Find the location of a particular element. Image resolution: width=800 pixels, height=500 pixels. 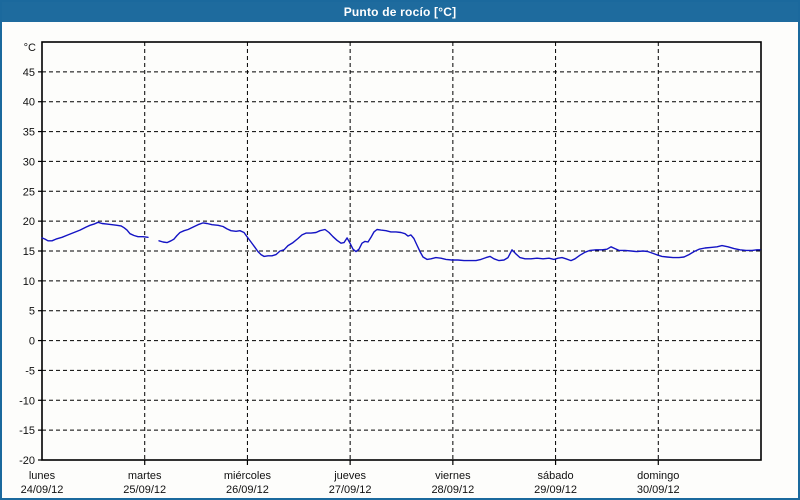

y-tick-label: 10 is located at coordinates (29, 282).